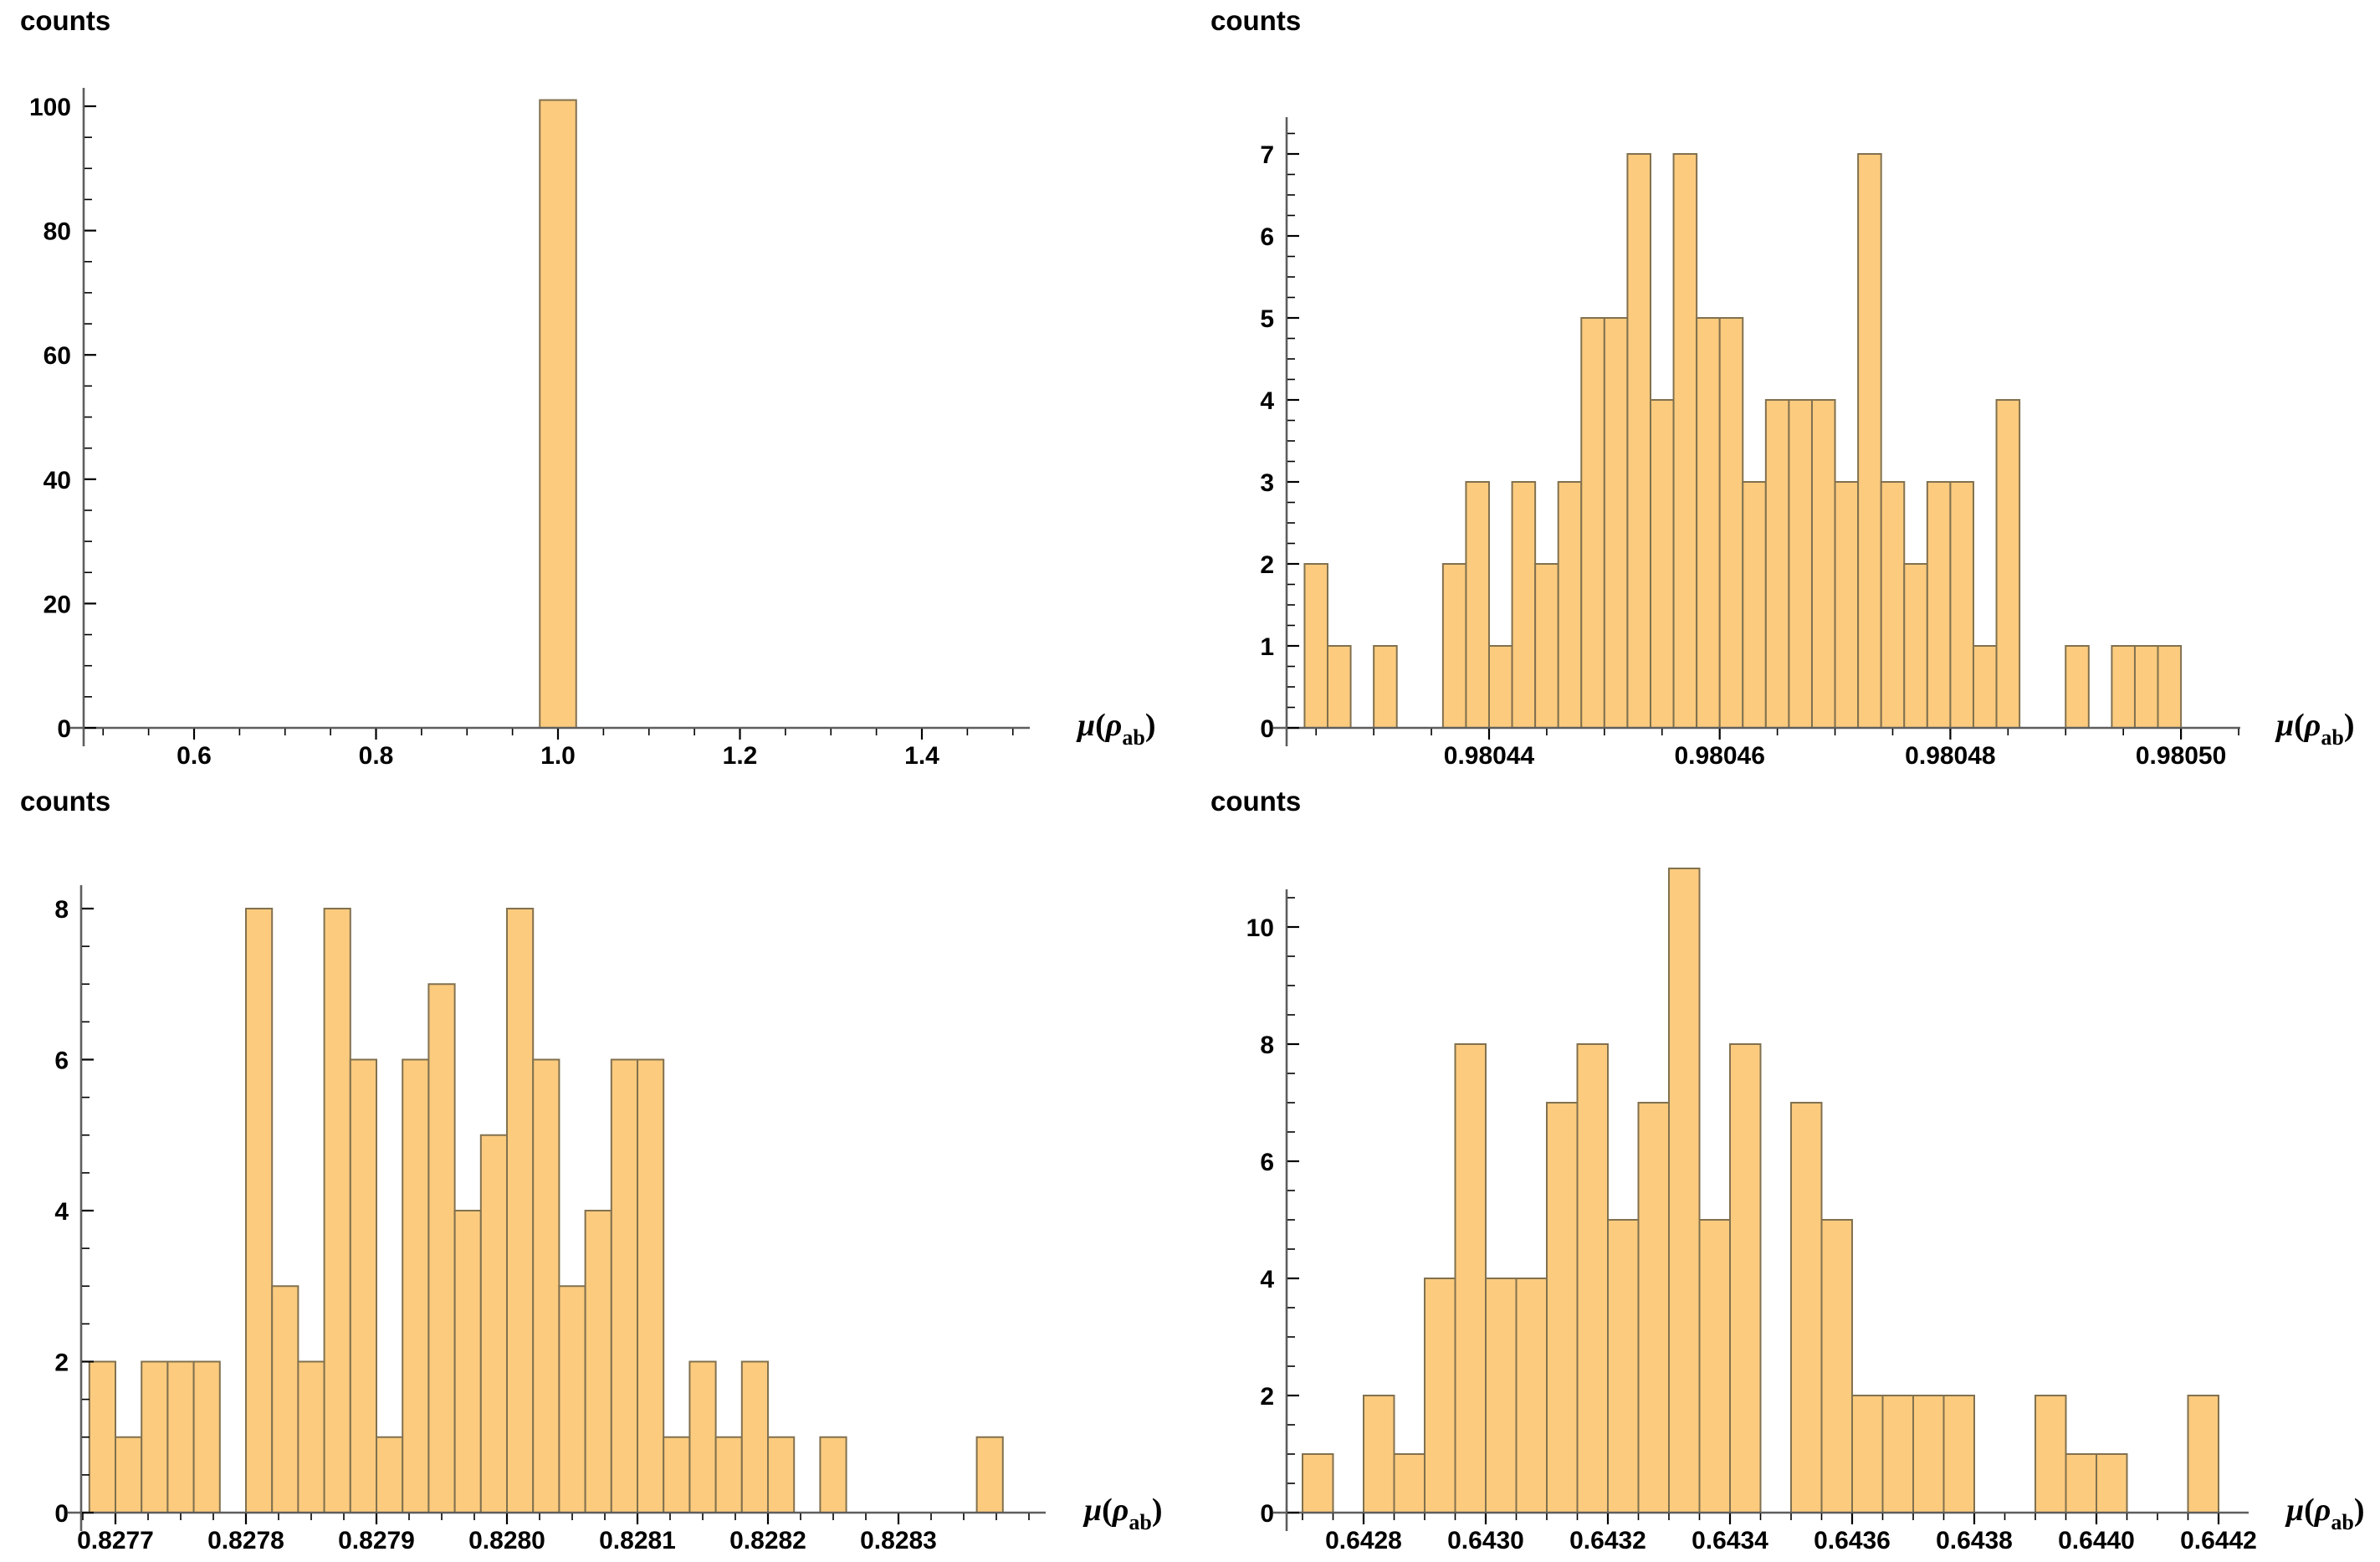 Image resolution: width=2380 pixels, height=1562 pixels. What do you see at coordinates (1267, 565) in the screenshot?
I see `y-tick-label: 2` at bounding box center [1267, 565].